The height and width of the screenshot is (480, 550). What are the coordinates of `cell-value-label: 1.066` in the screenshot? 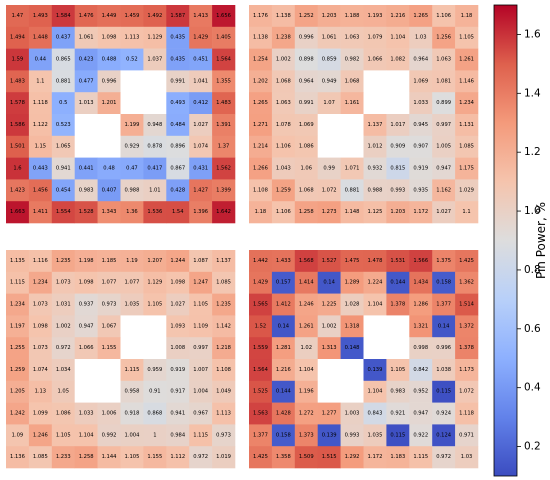 It's located at (375, 60).